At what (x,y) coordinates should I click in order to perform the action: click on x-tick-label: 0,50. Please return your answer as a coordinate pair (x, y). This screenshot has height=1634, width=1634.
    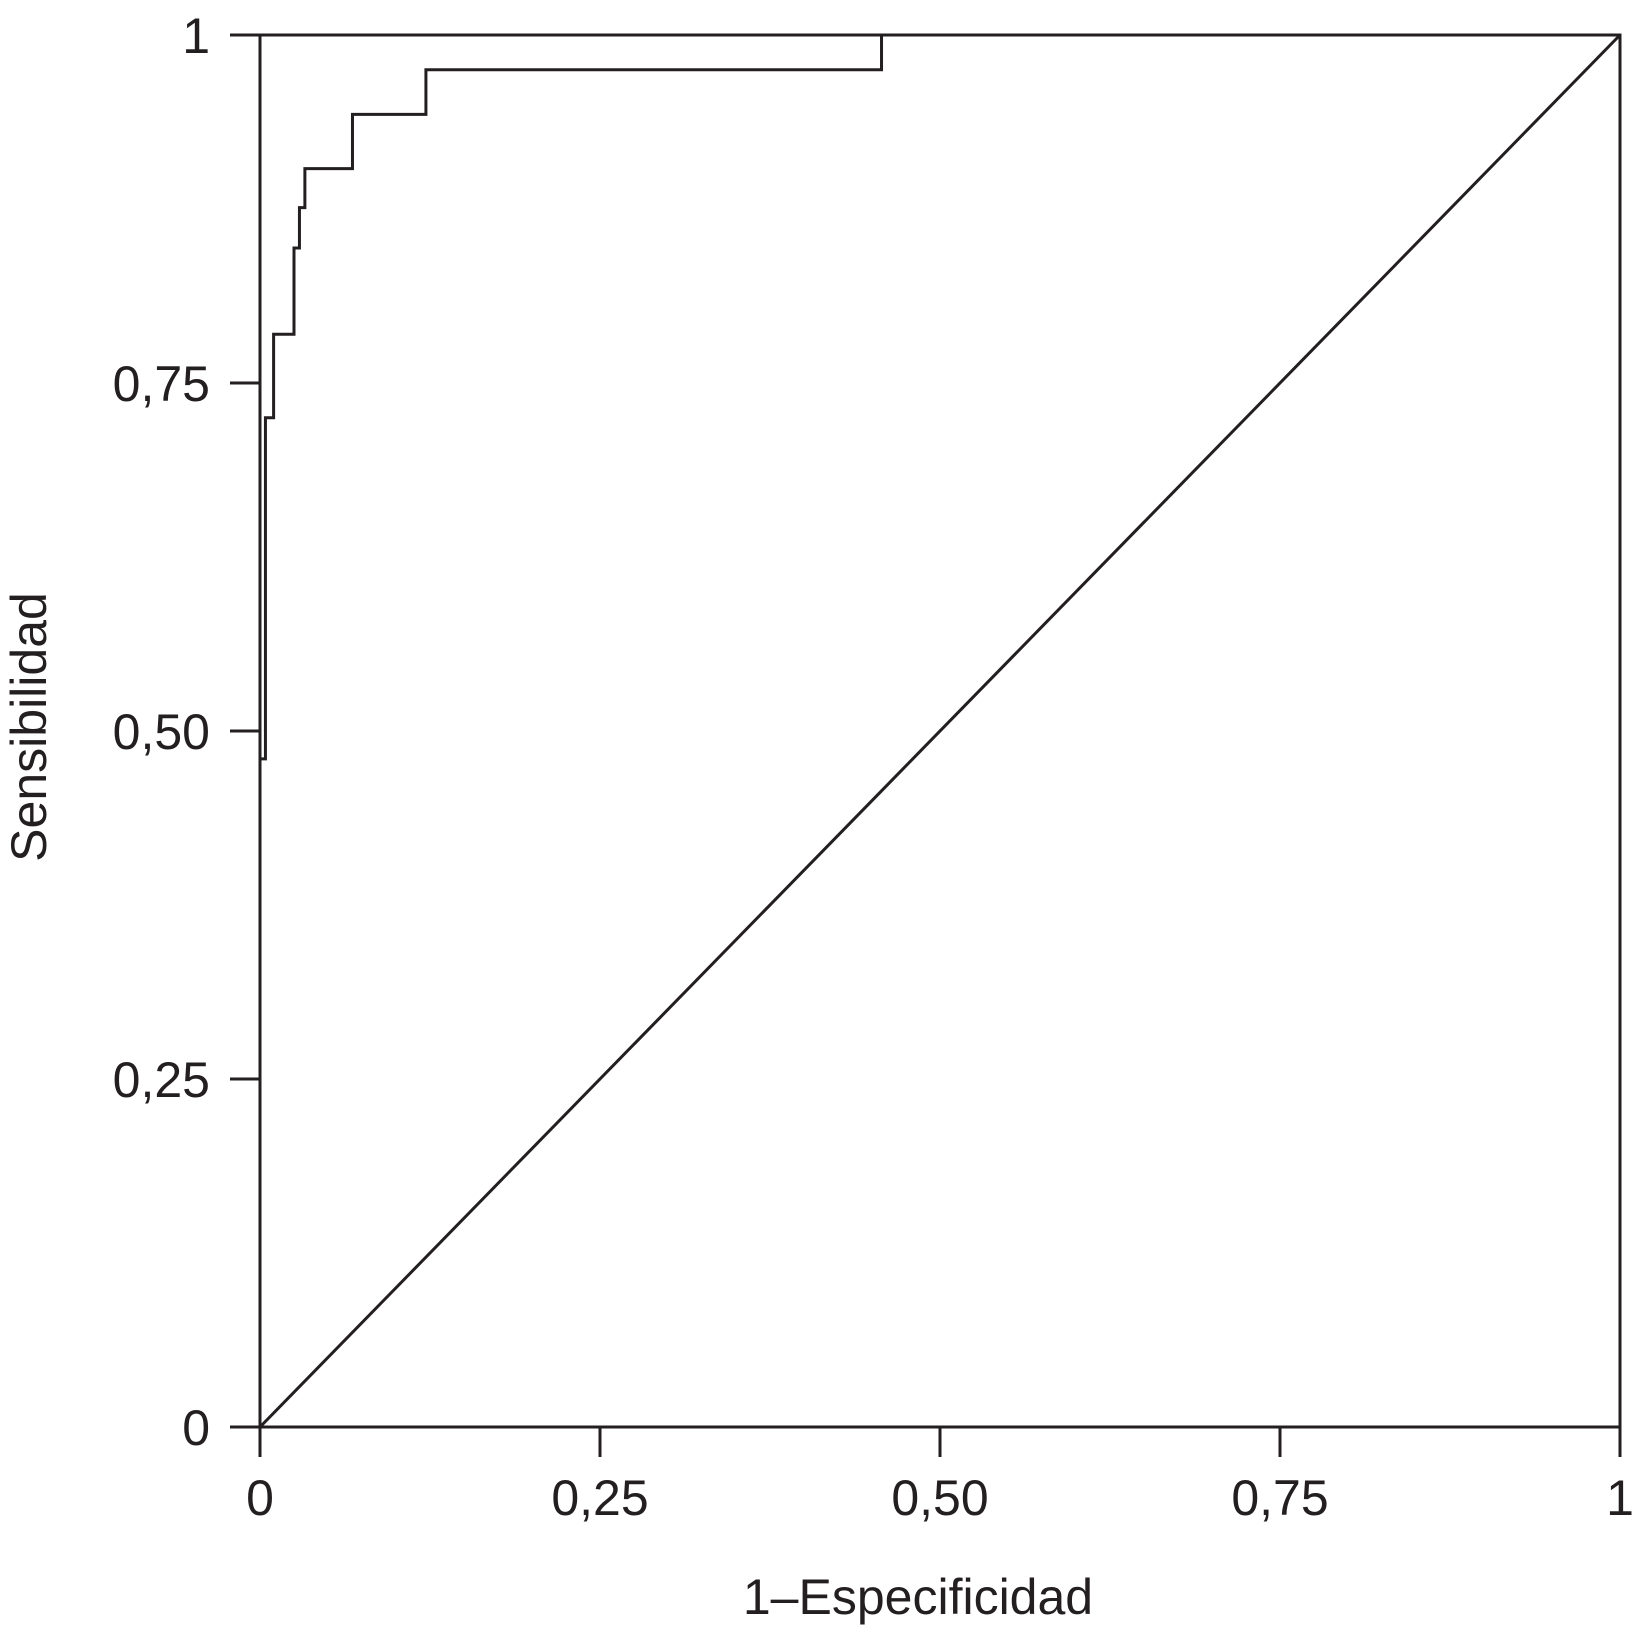
    Looking at the image, I should click on (939, 1498).